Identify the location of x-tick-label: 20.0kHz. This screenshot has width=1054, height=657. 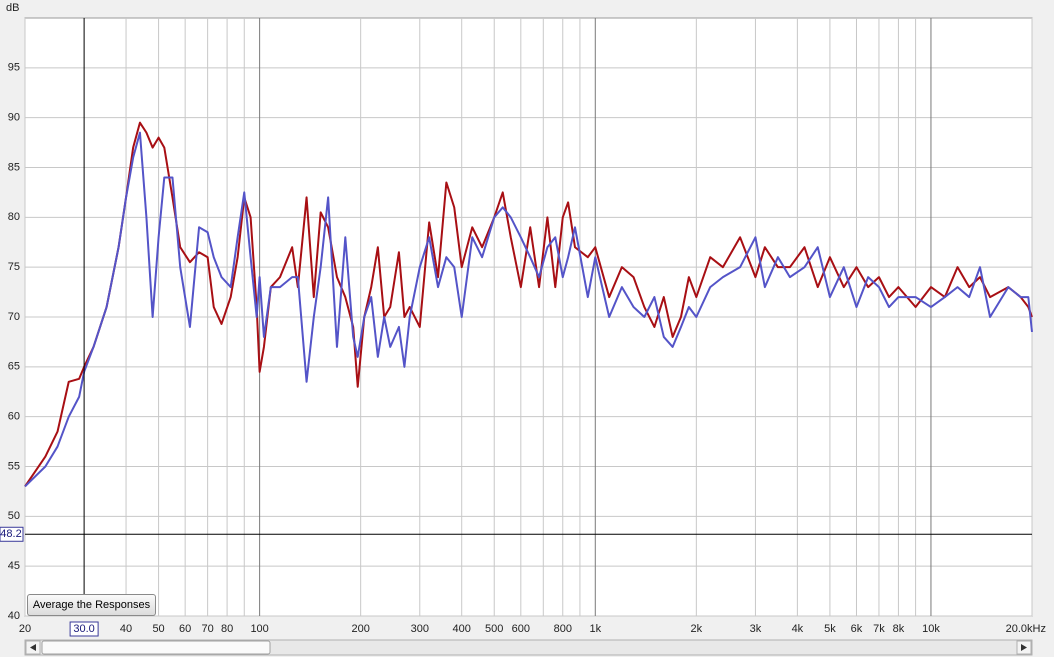
(1026, 629).